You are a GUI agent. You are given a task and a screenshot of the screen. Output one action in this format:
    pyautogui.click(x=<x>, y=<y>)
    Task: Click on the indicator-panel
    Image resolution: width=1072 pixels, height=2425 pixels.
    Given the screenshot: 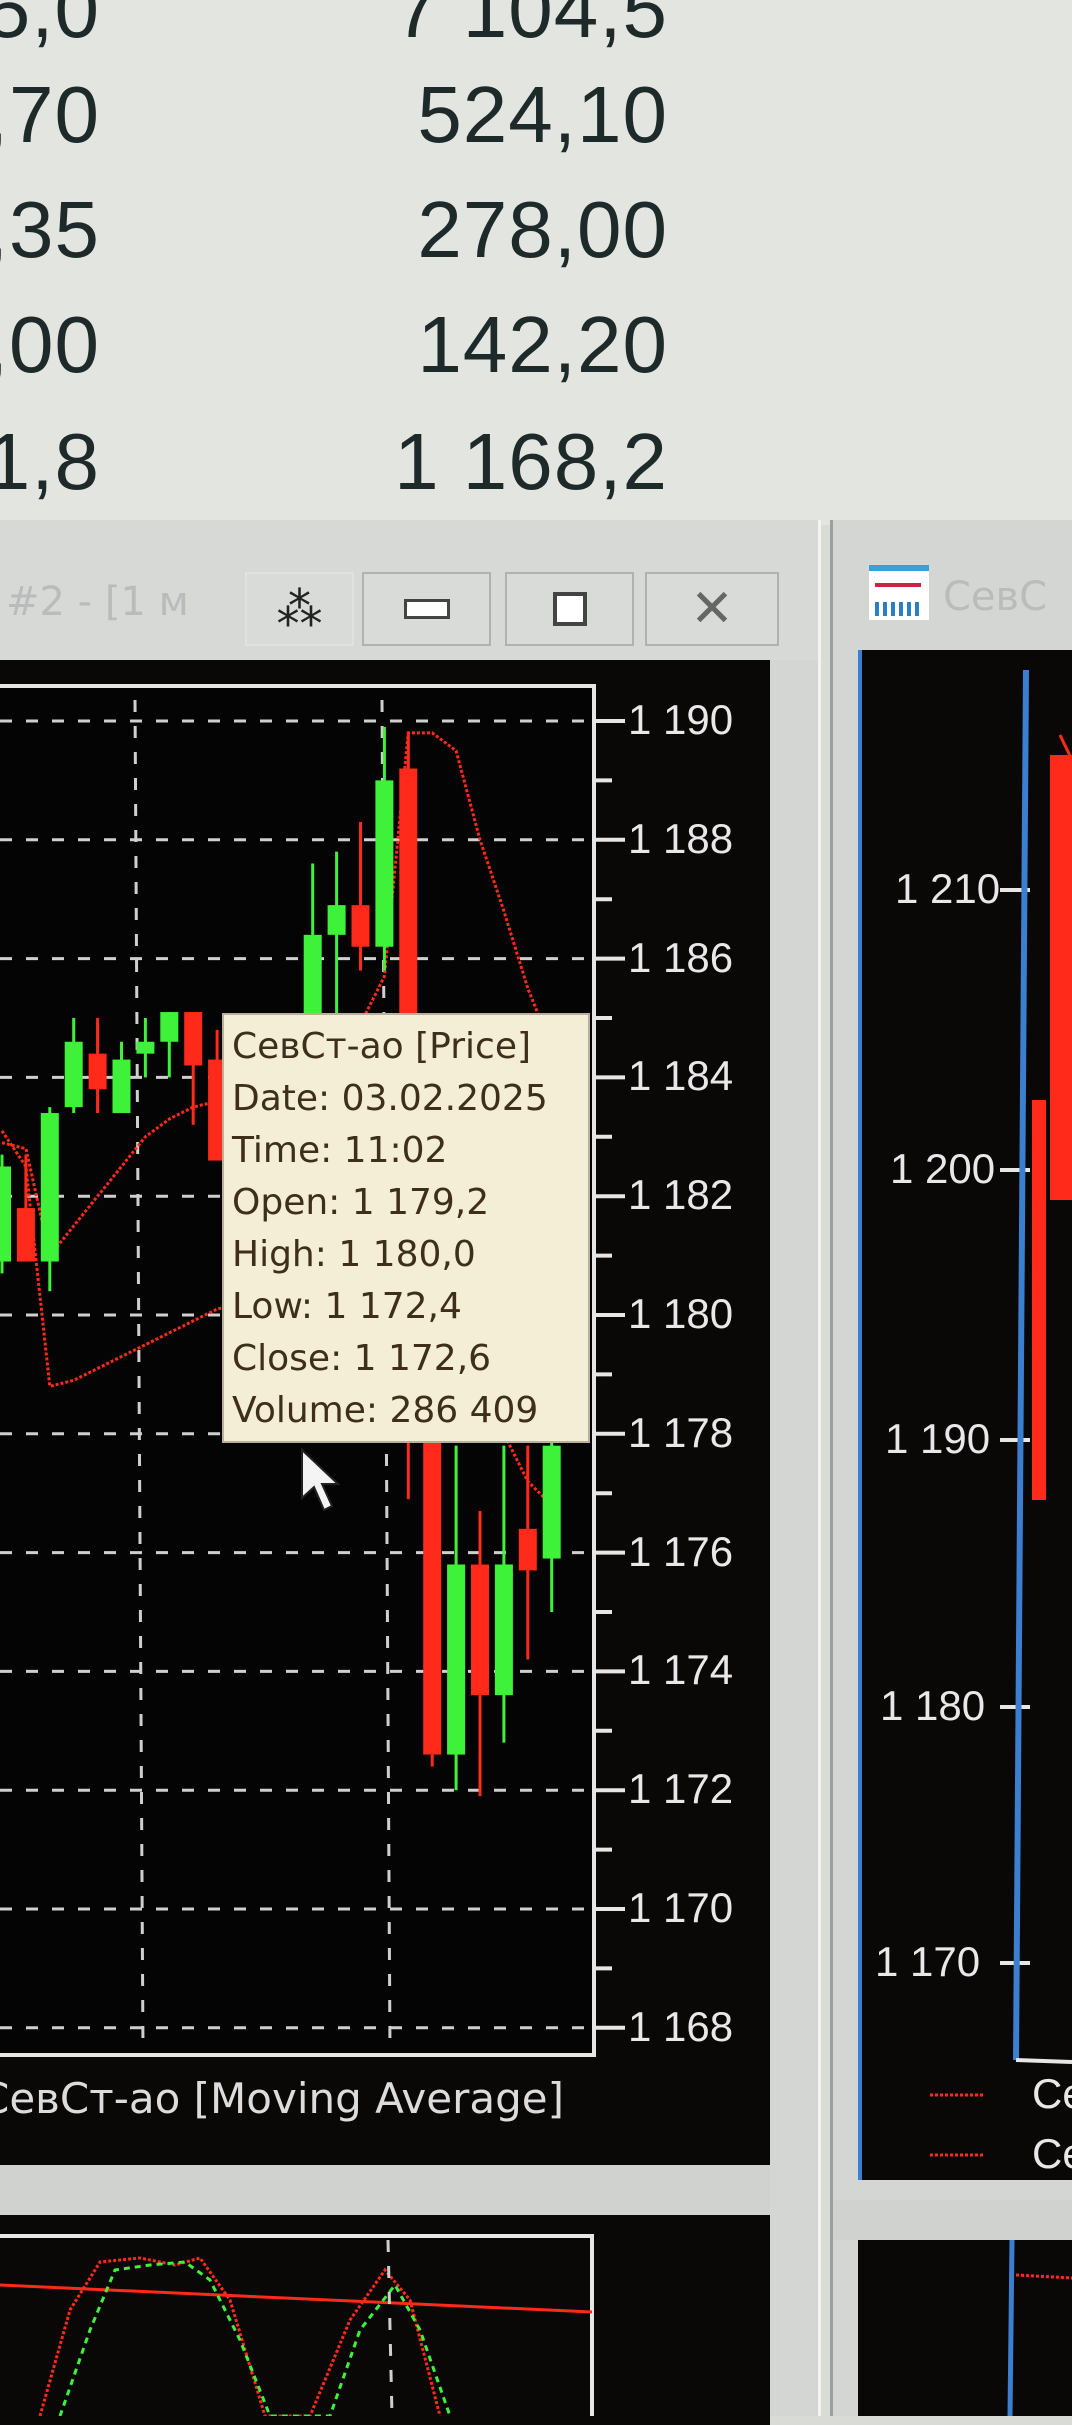 What is the action you would take?
    pyautogui.click(x=385, y=2320)
    